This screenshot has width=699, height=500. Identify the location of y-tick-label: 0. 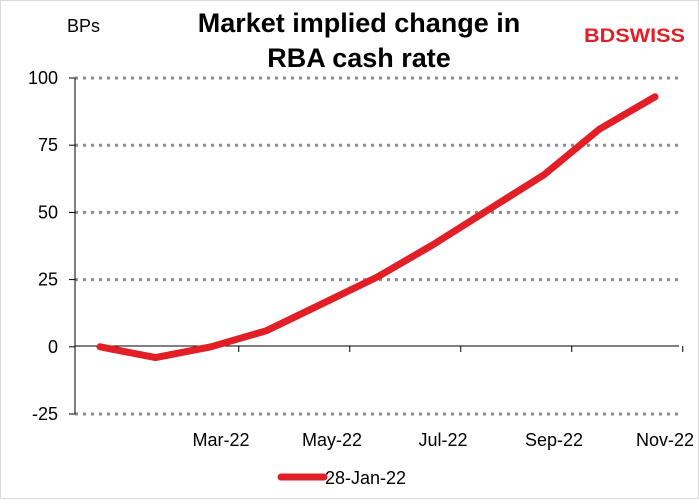
(53, 347).